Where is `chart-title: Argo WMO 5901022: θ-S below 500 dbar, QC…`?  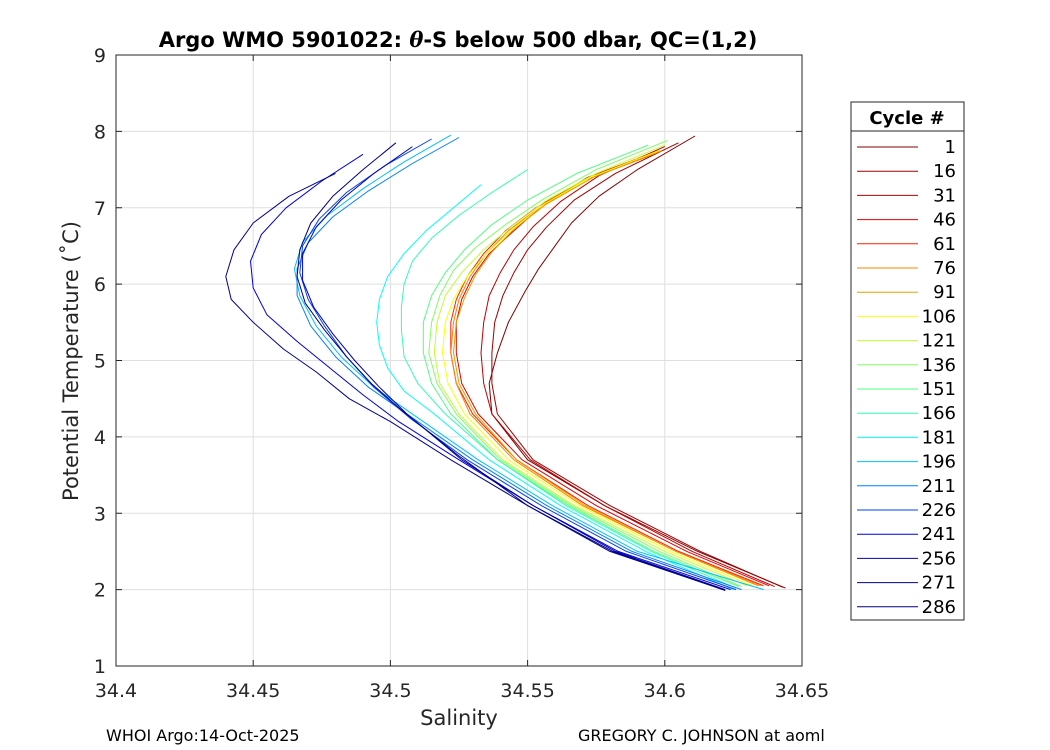 chart-title: Argo WMO 5901022: θ-S below 500 dbar, QC… is located at coordinates (458, 39).